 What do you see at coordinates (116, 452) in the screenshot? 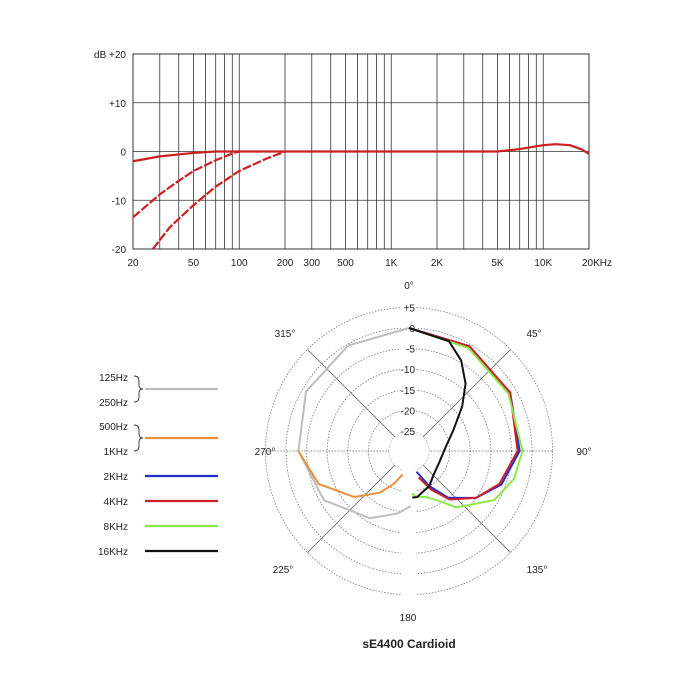
I see `legend-label: 1KHz` at bounding box center [116, 452].